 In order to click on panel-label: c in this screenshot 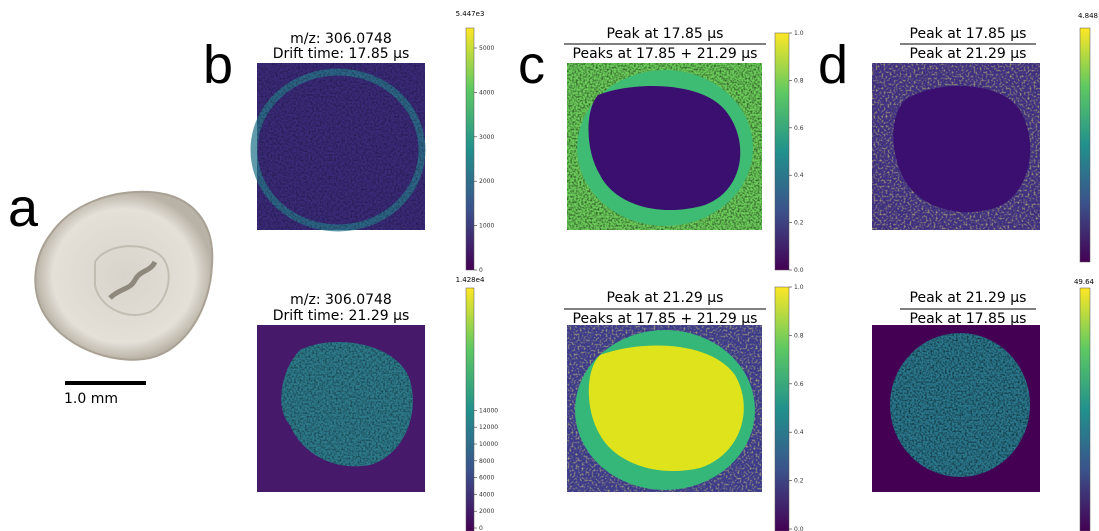, I will do `click(531, 65)`.